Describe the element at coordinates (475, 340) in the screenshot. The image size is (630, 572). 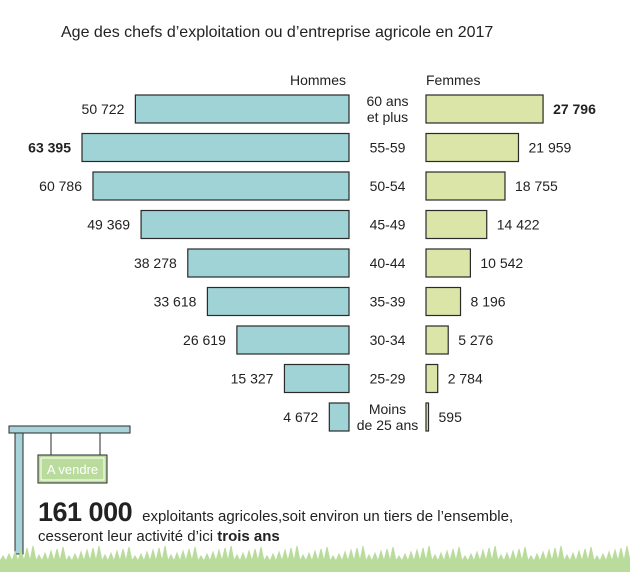
I see `label-femmes-6: 5 276` at that location.